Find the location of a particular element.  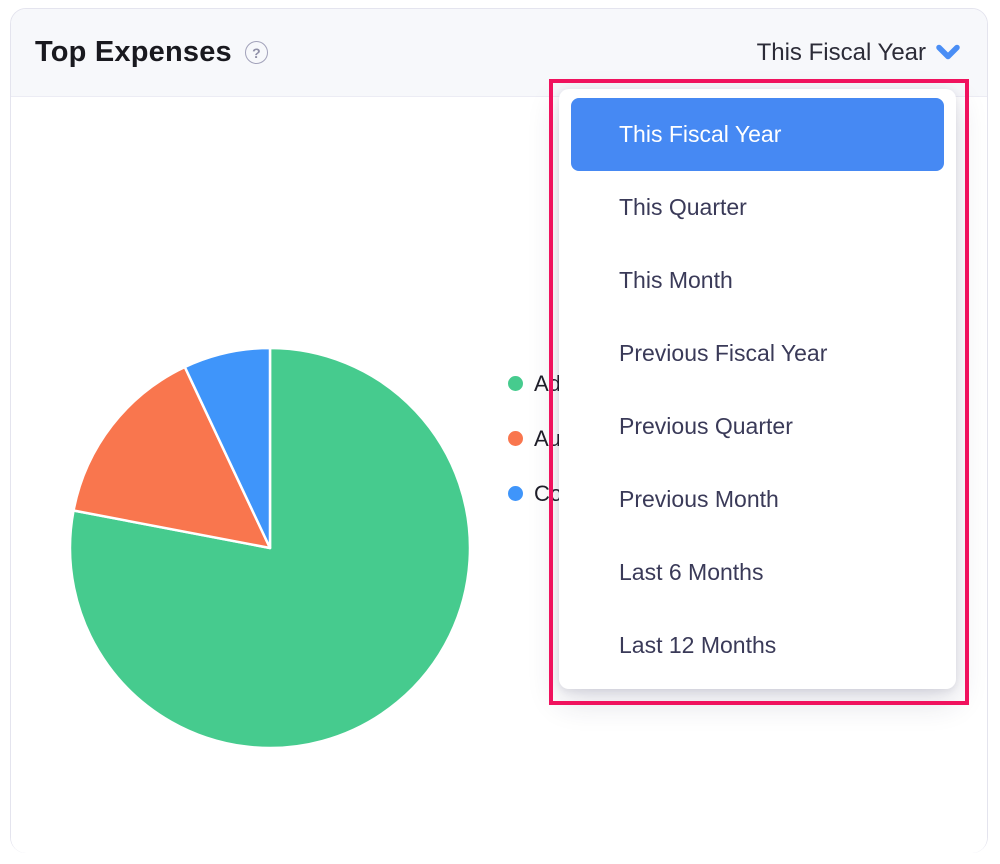

legend-item: Co is located at coordinates (535, 493).